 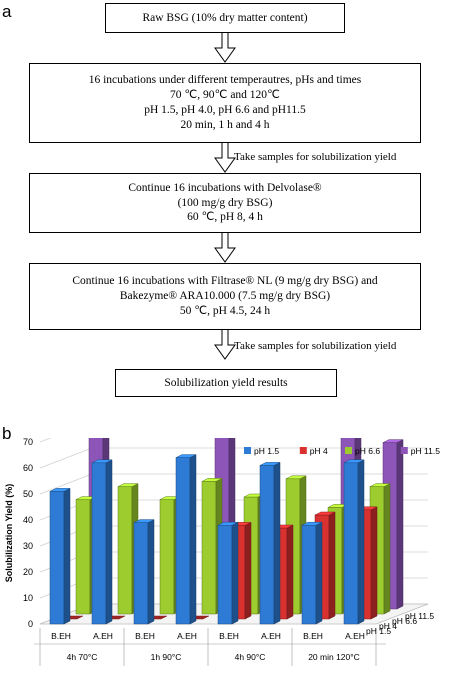 I want to click on flowchart-arrows, so click(x=225, y=195).